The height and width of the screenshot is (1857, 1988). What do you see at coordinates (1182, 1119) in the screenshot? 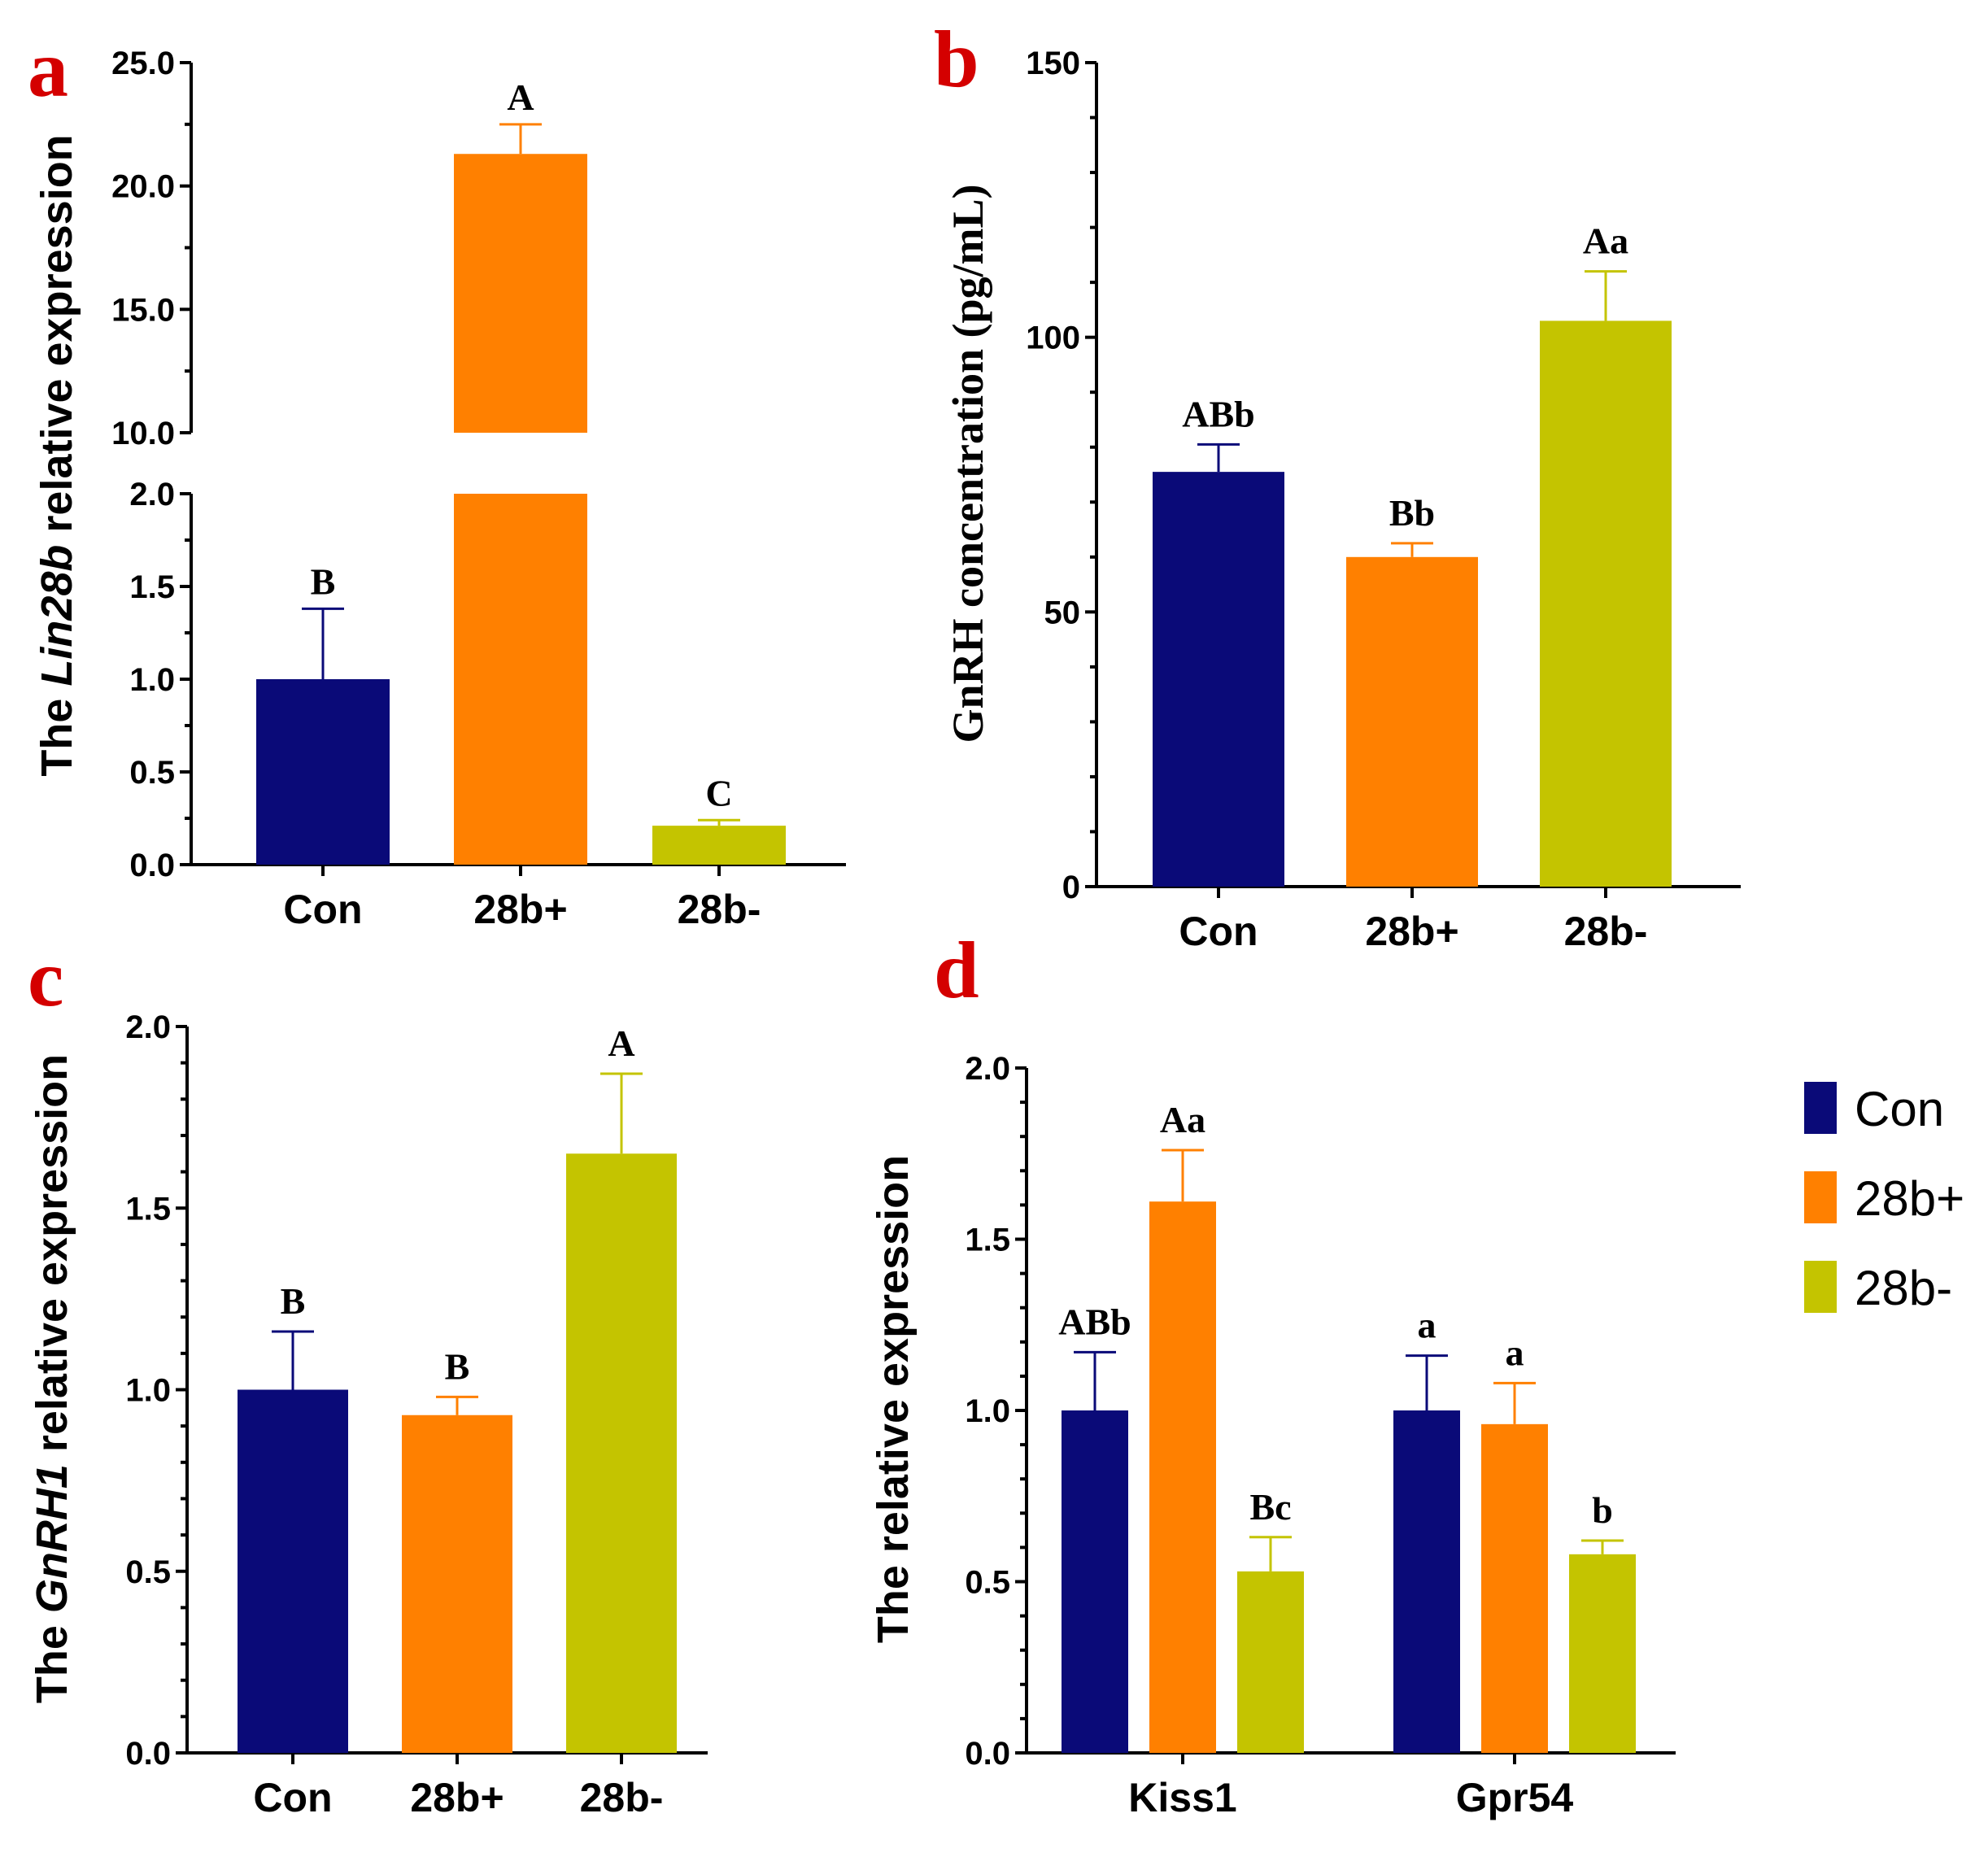
I see `sig-label-Kiss1-28b+: Aa` at bounding box center [1182, 1119].